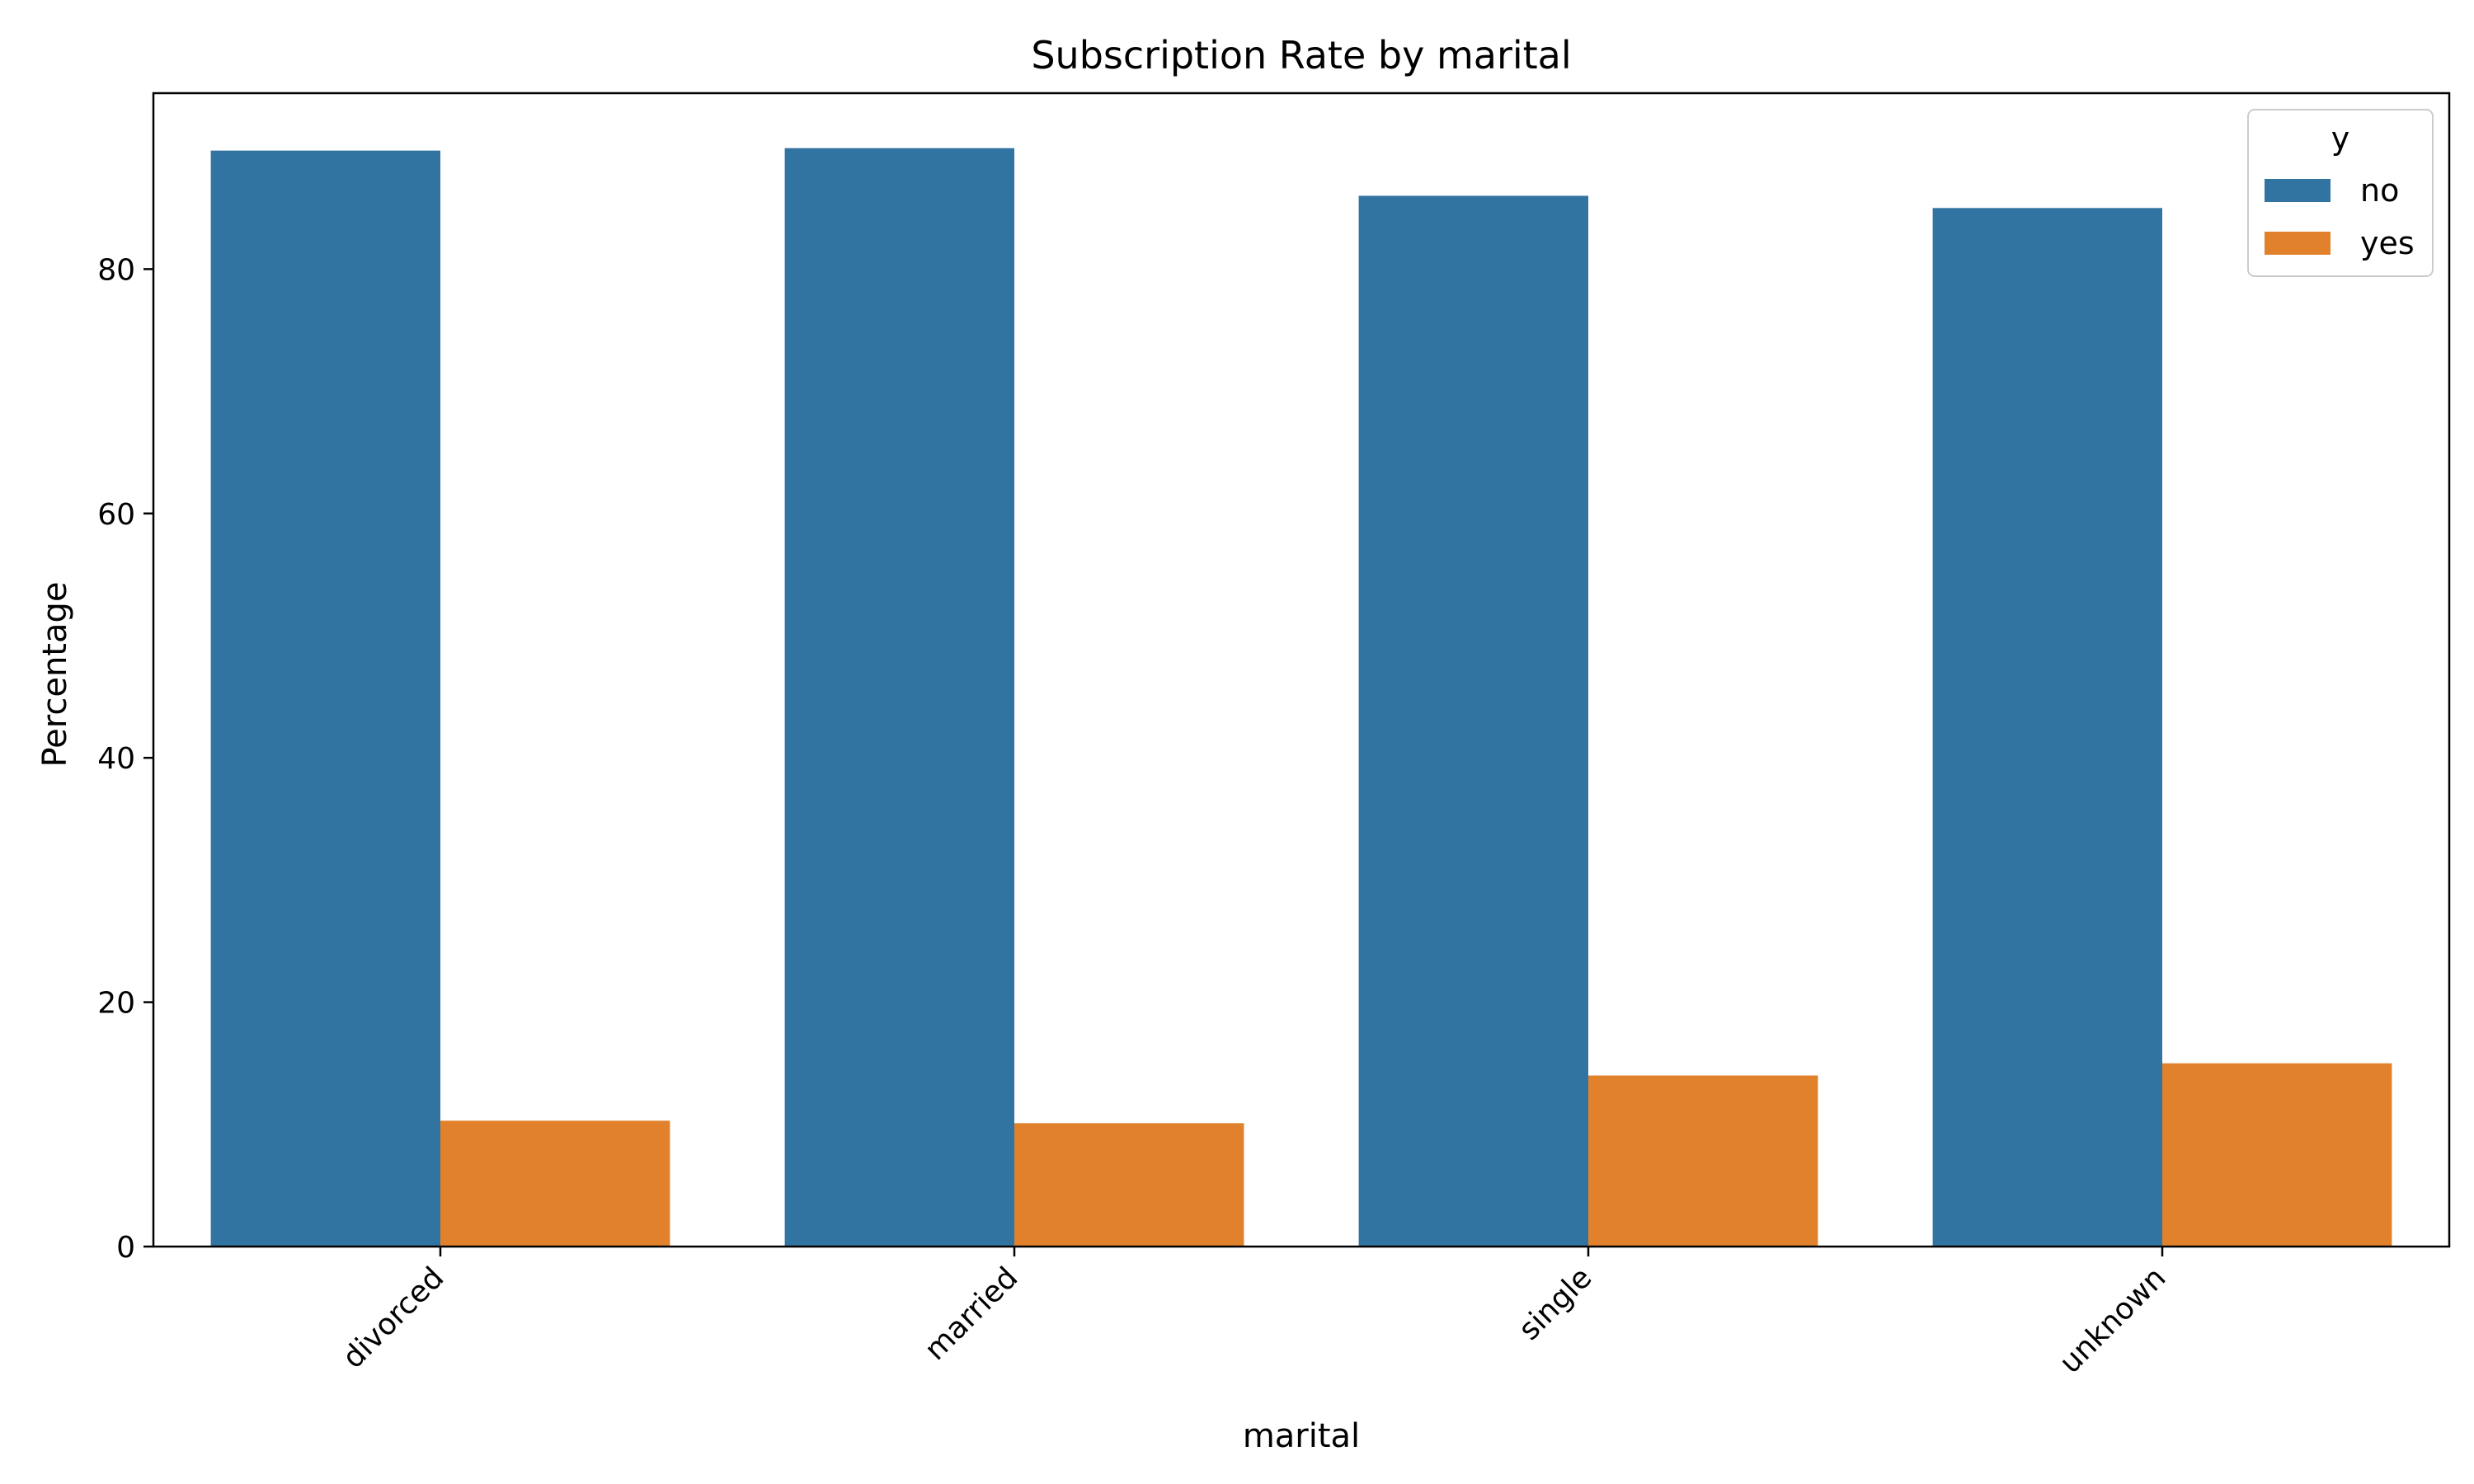  What do you see at coordinates (972, 1314) in the screenshot?
I see `x-tick-label: married` at bounding box center [972, 1314].